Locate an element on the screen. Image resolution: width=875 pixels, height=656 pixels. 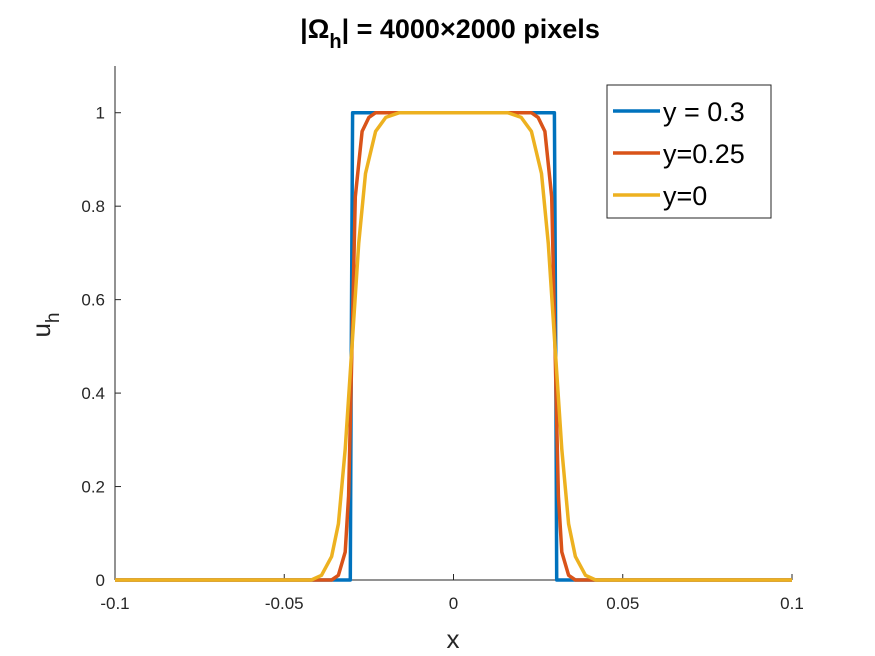
y-tick-label: 0.2 is located at coordinates (93, 487).